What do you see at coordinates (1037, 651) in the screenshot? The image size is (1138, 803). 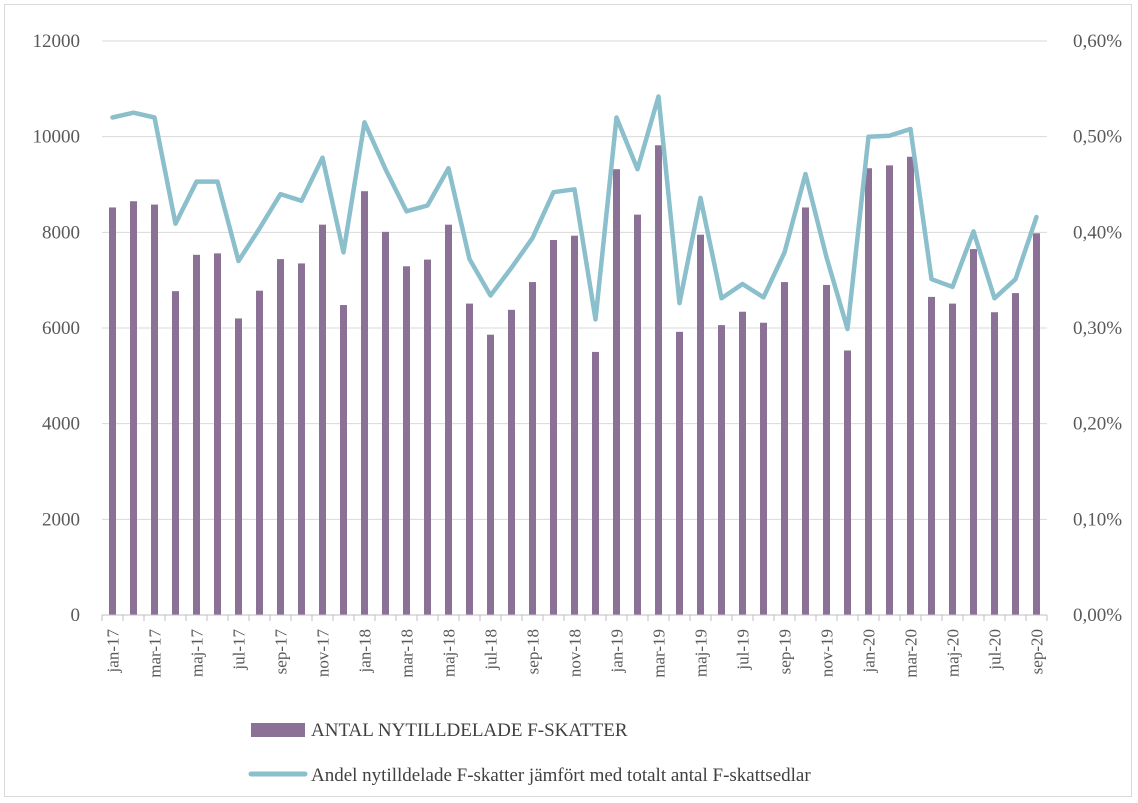 I see `x-tick-label: sep-20` at bounding box center [1037, 651].